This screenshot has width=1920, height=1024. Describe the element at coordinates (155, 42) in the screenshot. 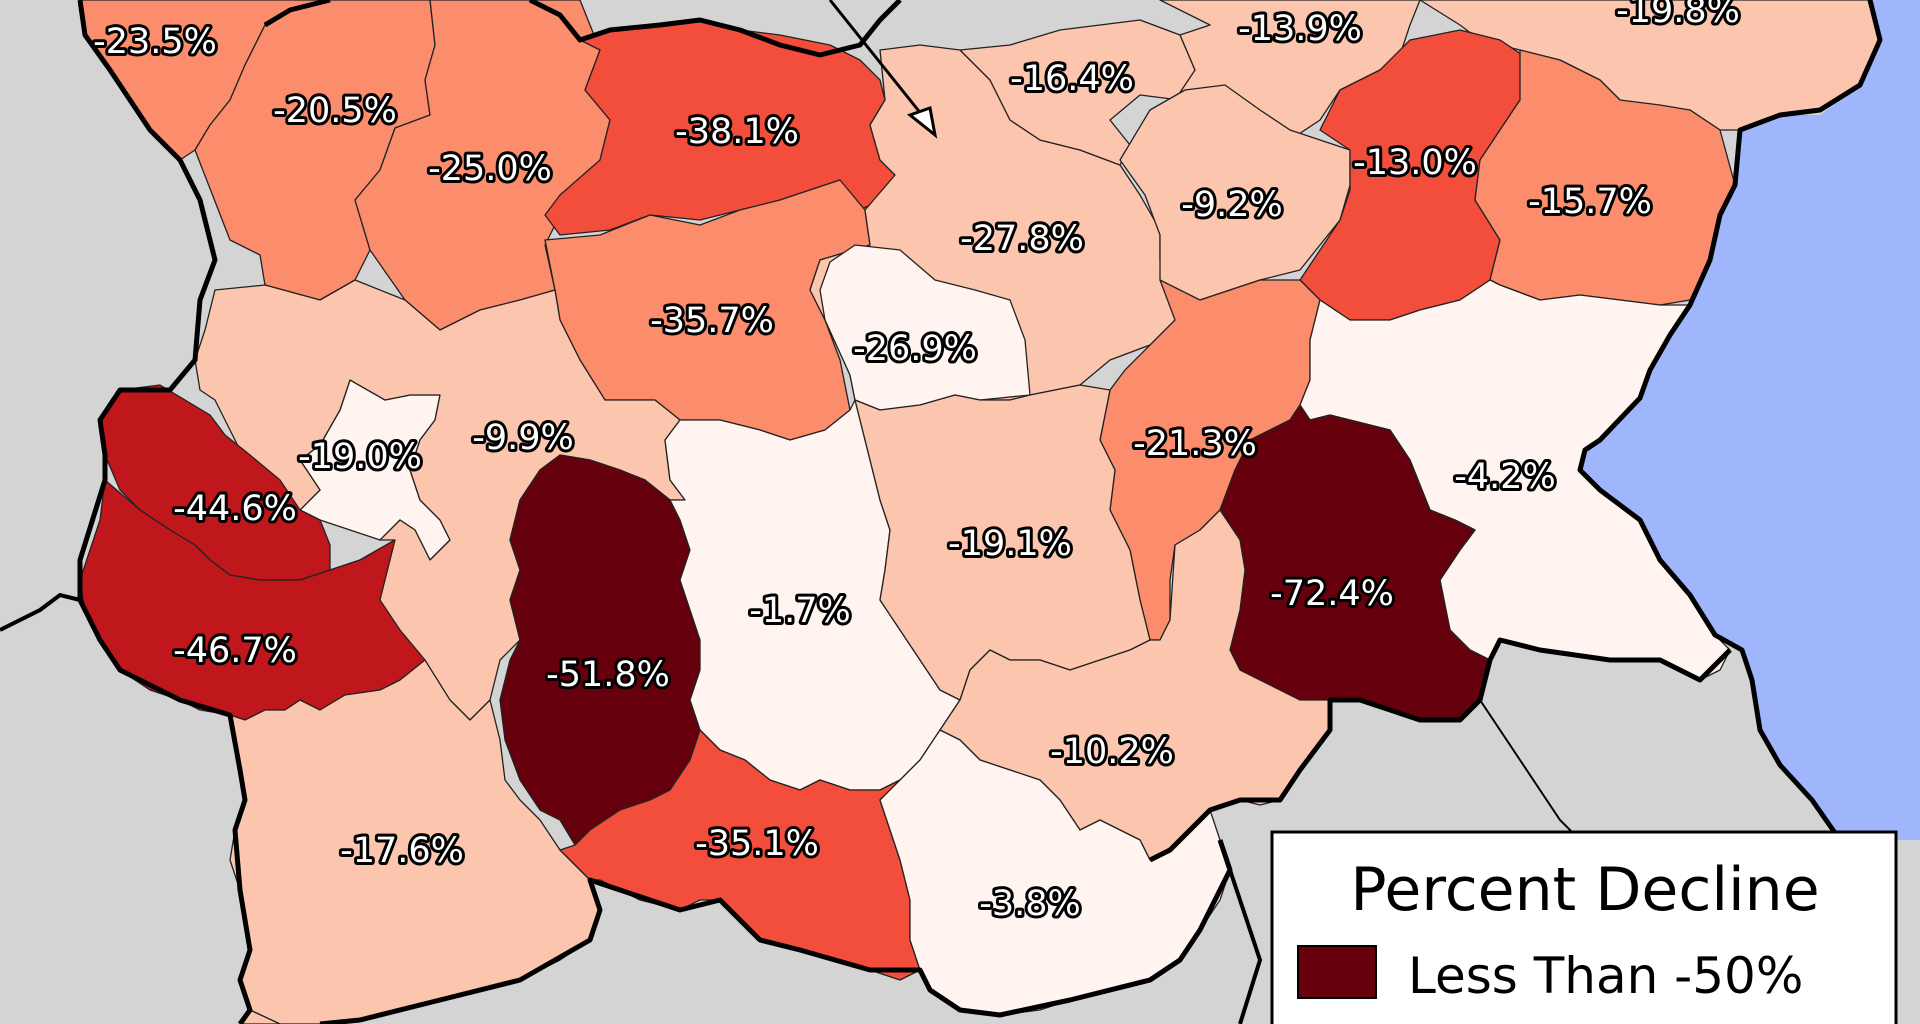

I see `region-label: -23.5%` at that location.